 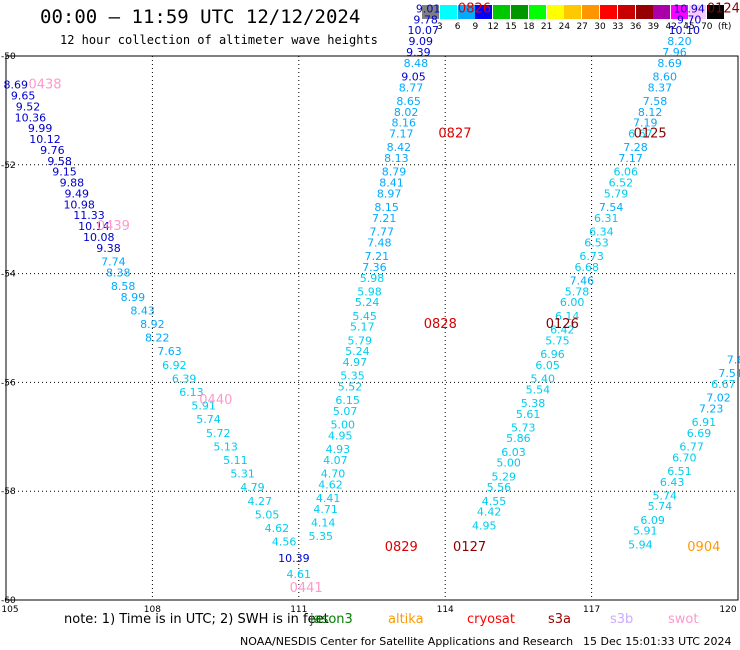 What do you see at coordinates (152, 324) in the screenshot?
I see `wave-height-value: 8.92` at bounding box center [152, 324].